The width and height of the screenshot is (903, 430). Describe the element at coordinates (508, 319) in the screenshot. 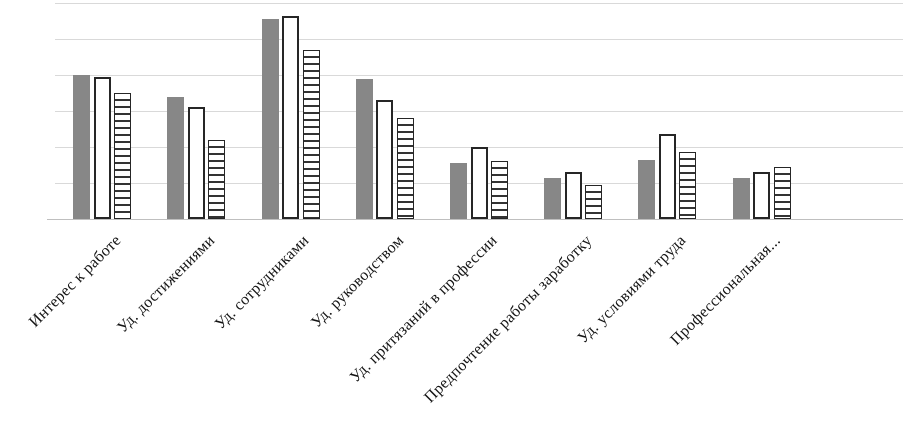

I see `x-axis-label-5: Предпочтение работы заработку` at that location.